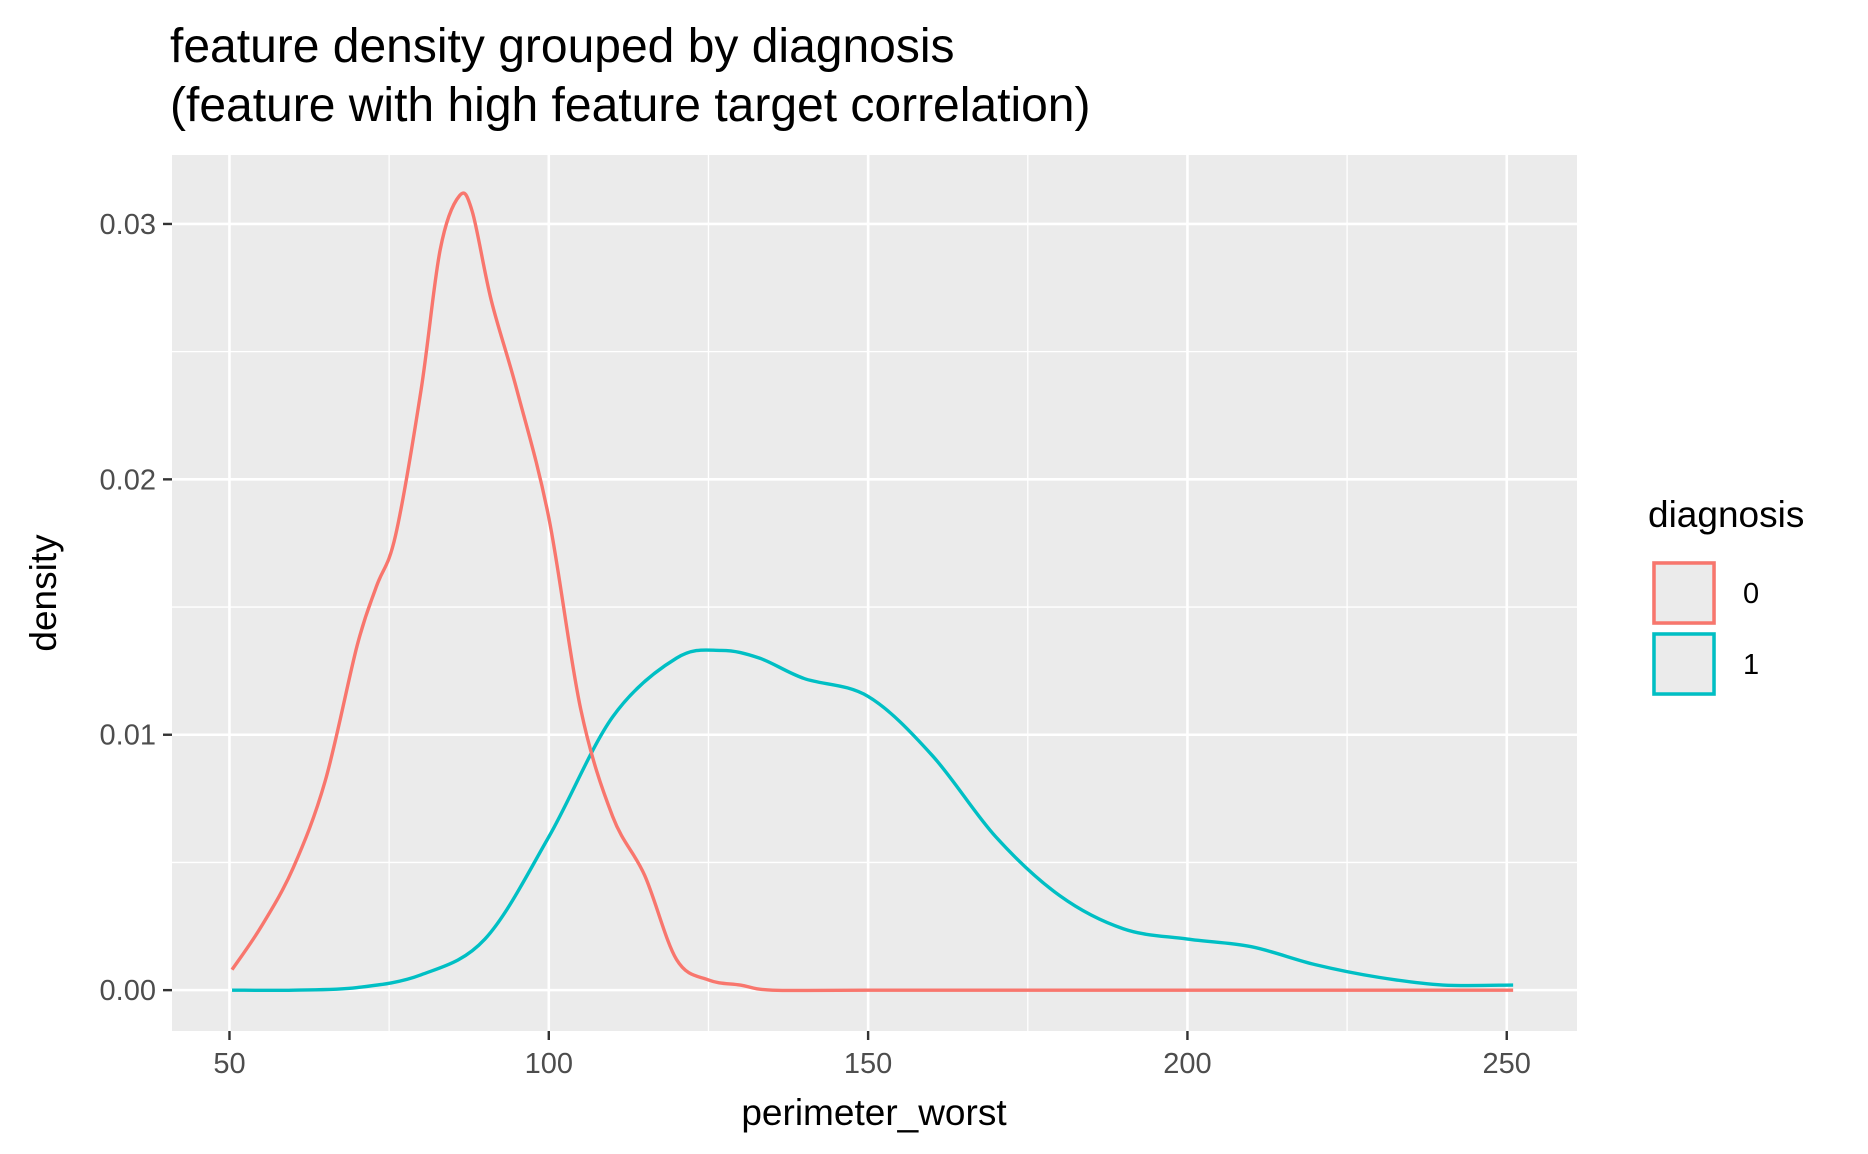  Describe the element at coordinates (1726, 596) in the screenshot. I see `legend: diagnosis 0 1` at that location.